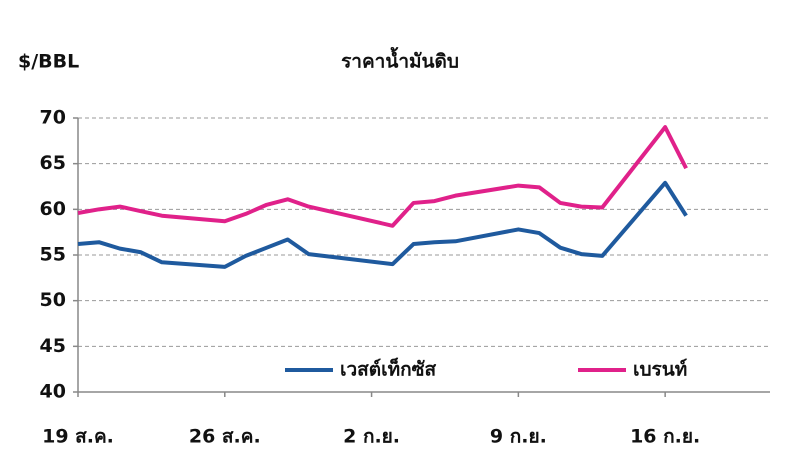 The image size is (800, 468). Describe the element at coordinates (382, 224) in the screenshot. I see `series-line` at that location.